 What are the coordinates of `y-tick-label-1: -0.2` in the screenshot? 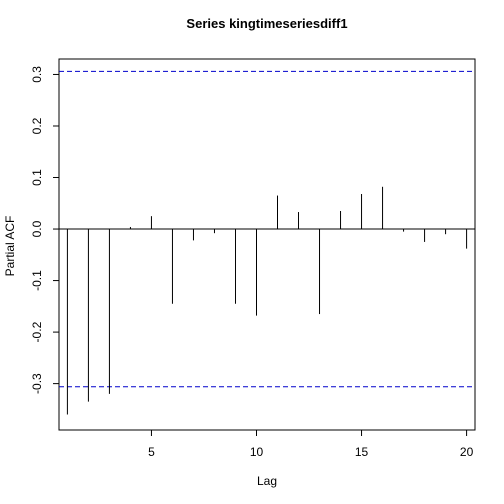 It's located at (37, 331).